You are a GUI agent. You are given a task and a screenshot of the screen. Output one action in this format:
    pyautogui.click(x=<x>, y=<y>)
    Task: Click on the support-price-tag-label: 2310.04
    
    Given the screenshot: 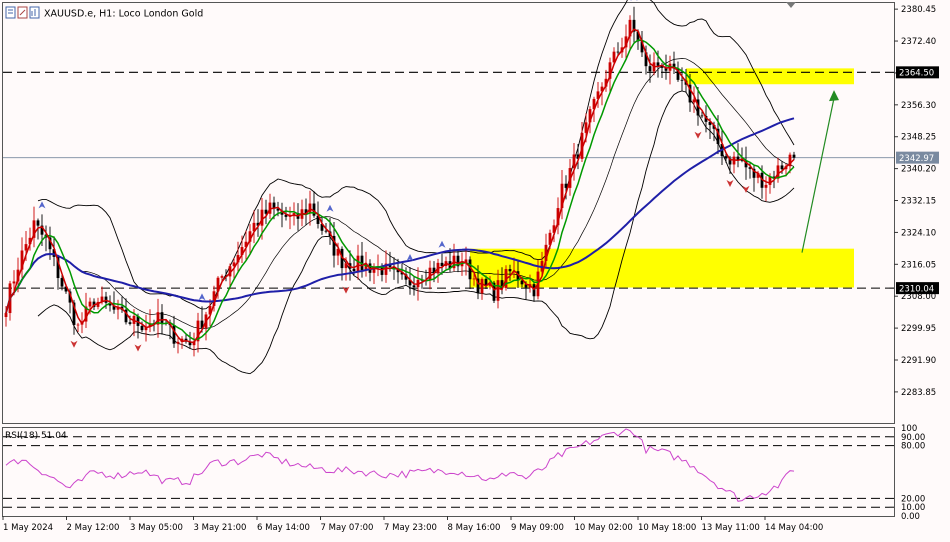 What is the action you would take?
    pyautogui.click(x=916, y=289)
    